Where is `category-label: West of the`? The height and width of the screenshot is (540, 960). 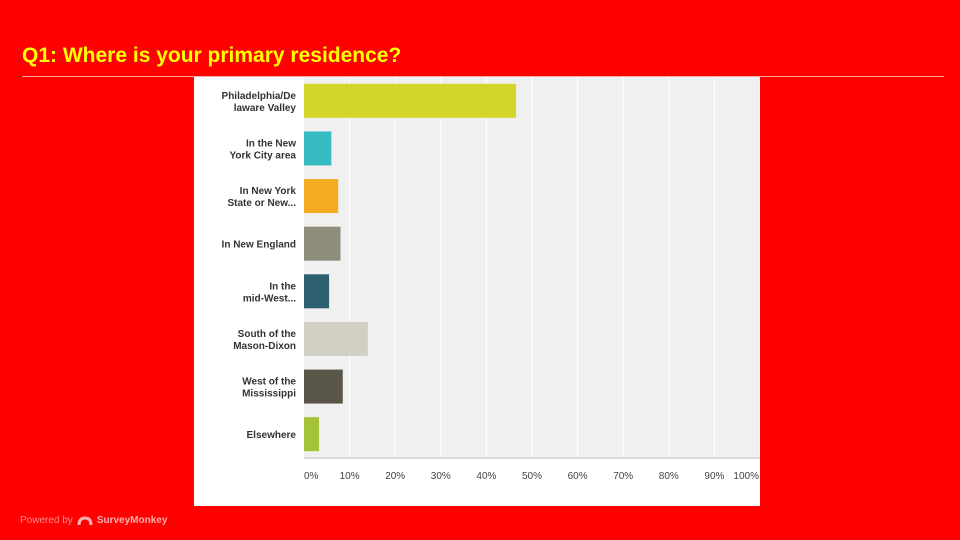 category-label: West of the is located at coordinates (269, 382).